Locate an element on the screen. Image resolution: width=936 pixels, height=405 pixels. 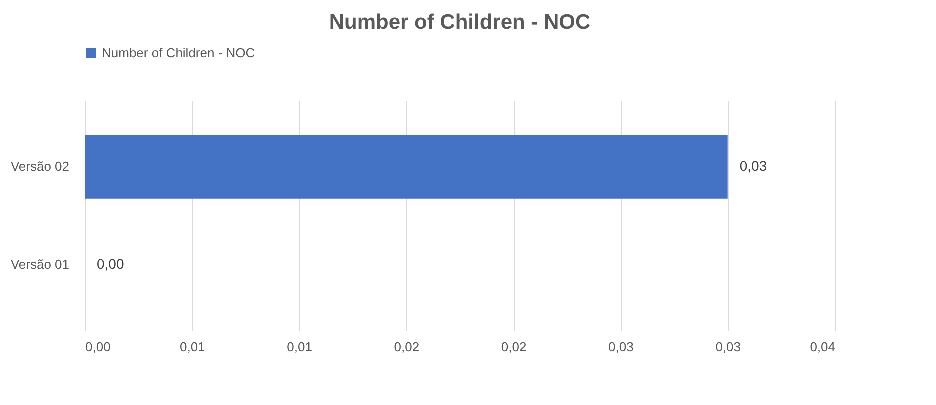
chart-title: Number of Children - NOC is located at coordinates (460, 22).